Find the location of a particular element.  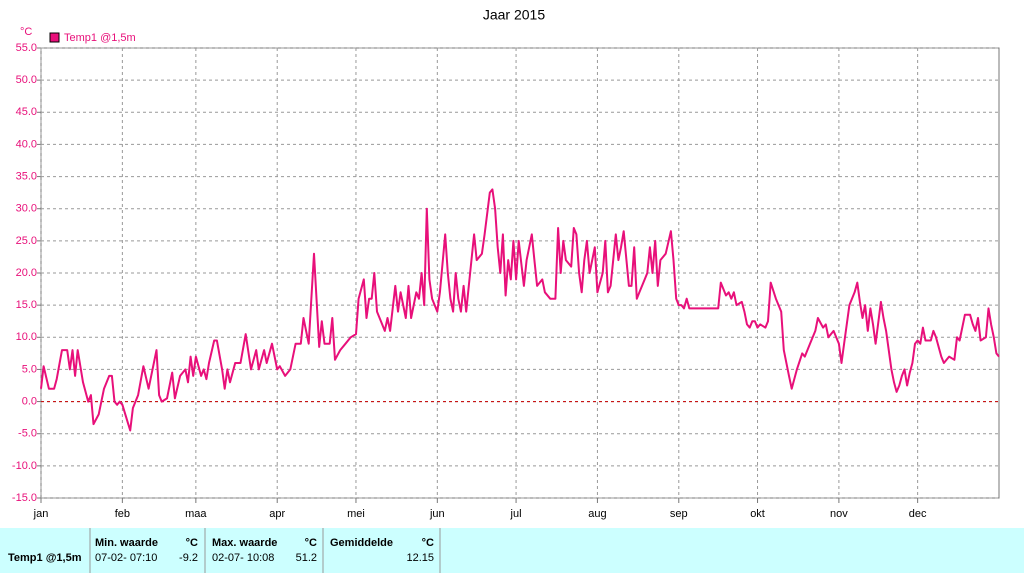

y-tick-label: 50.0 is located at coordinates (26, 80).